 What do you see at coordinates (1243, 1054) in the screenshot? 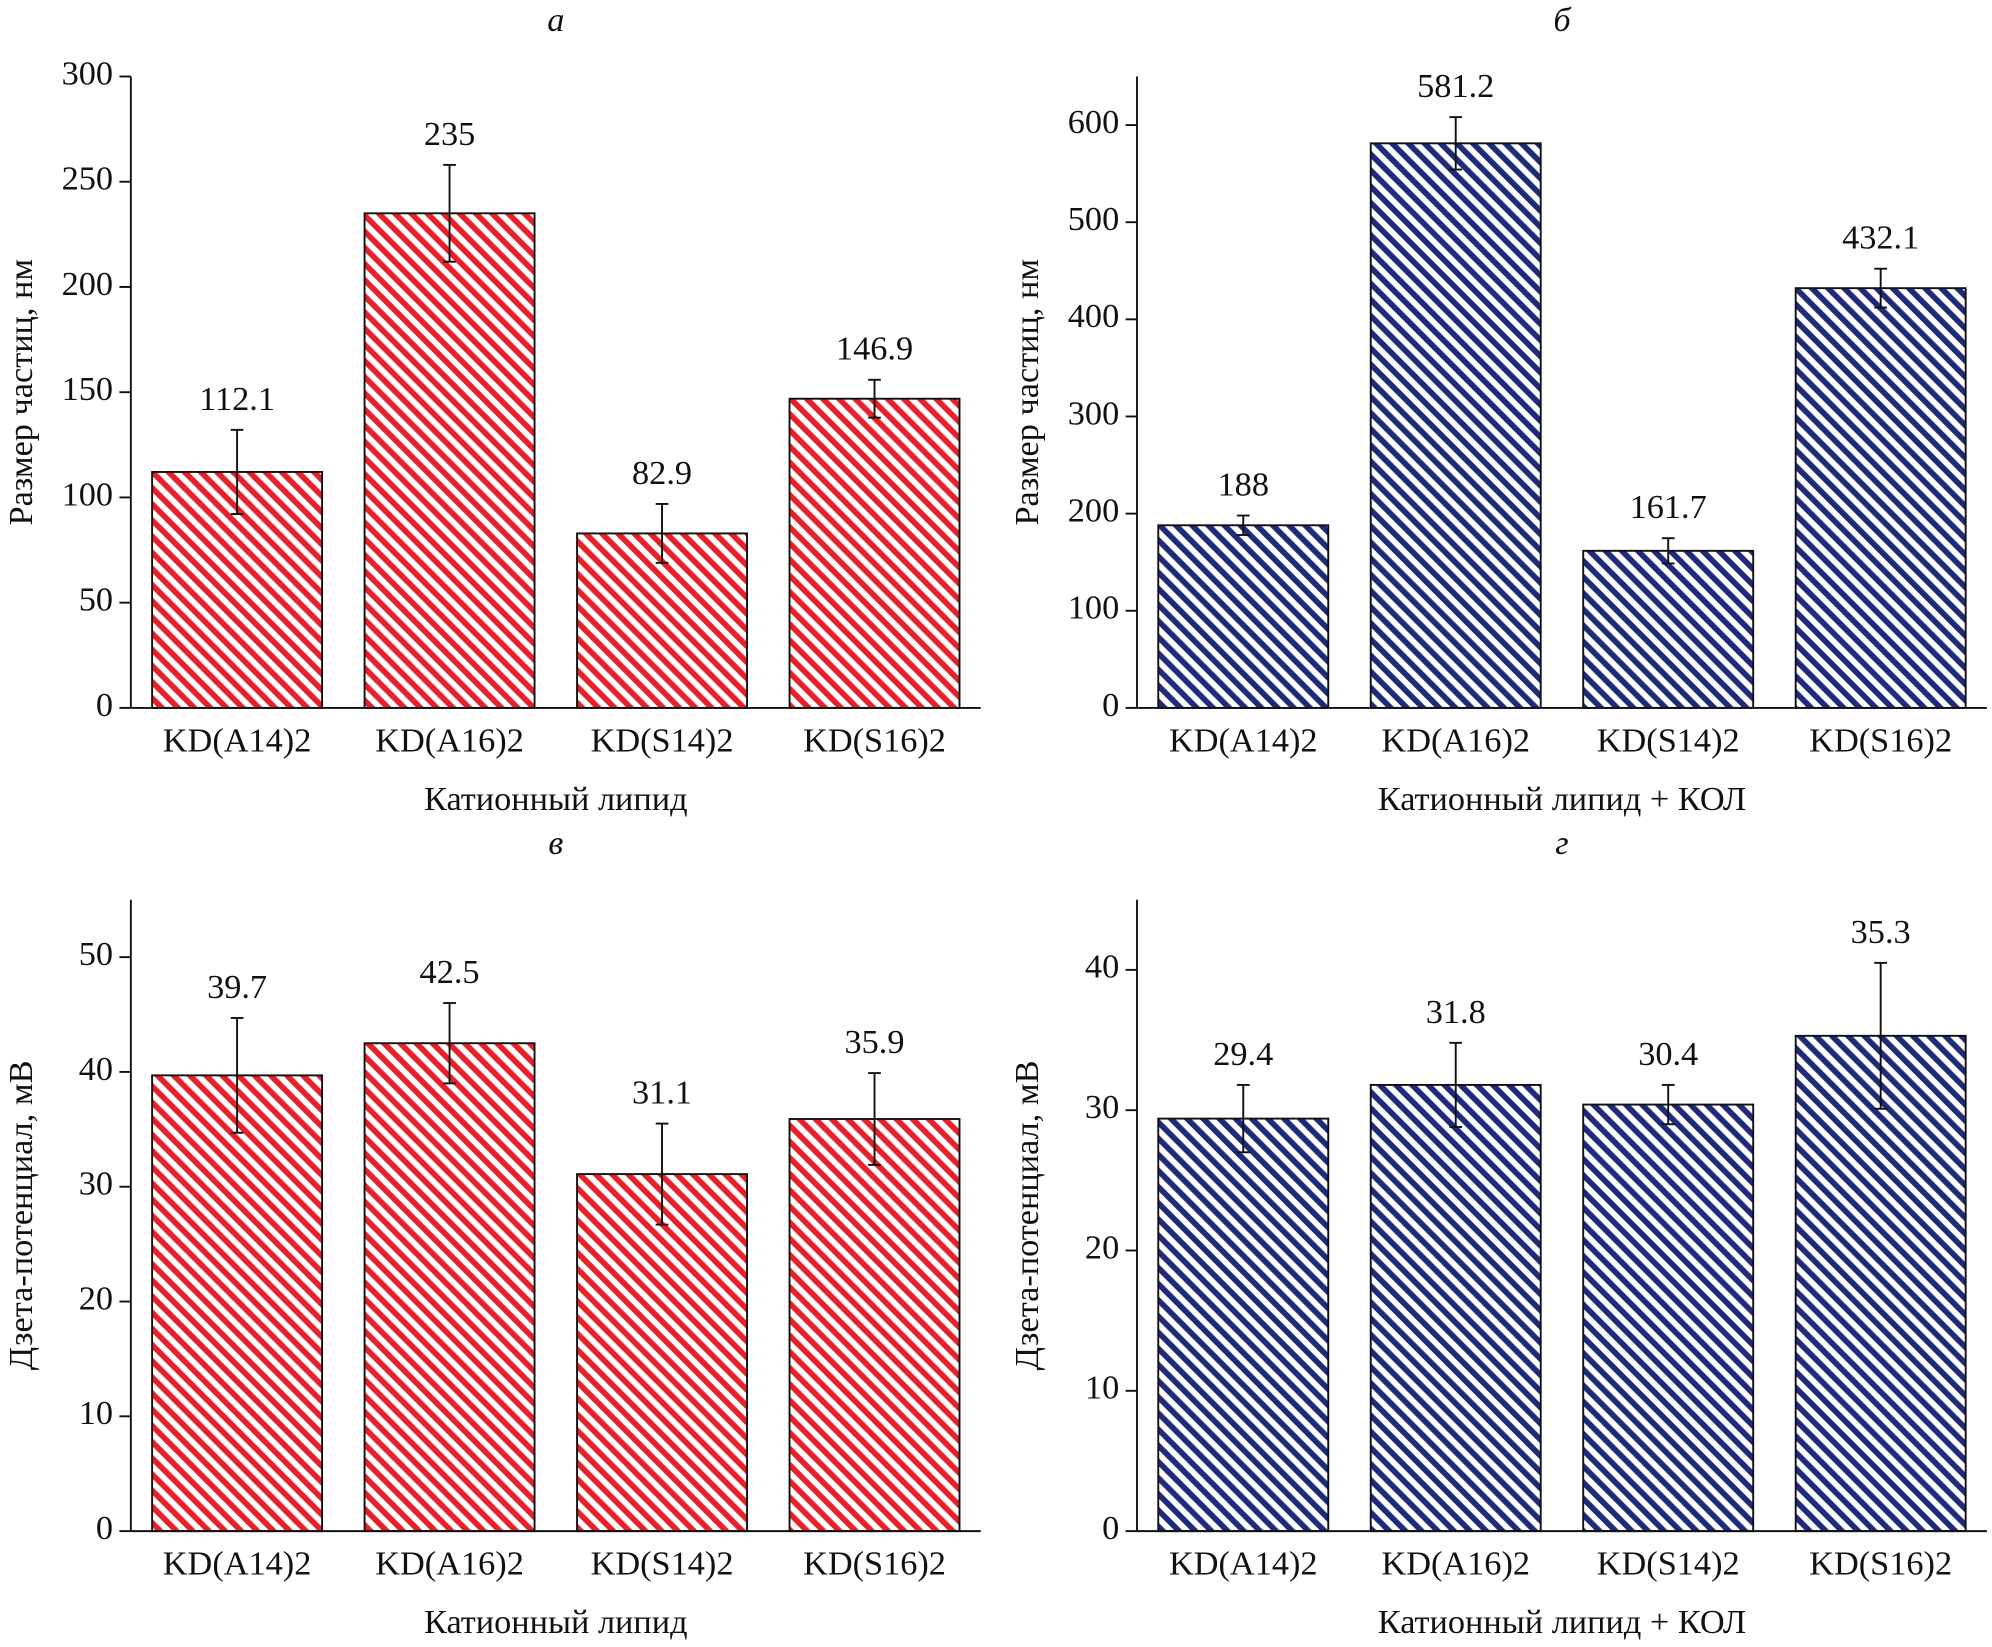
I see `data-label: 29.4` at bounding box center [1243, 1054].